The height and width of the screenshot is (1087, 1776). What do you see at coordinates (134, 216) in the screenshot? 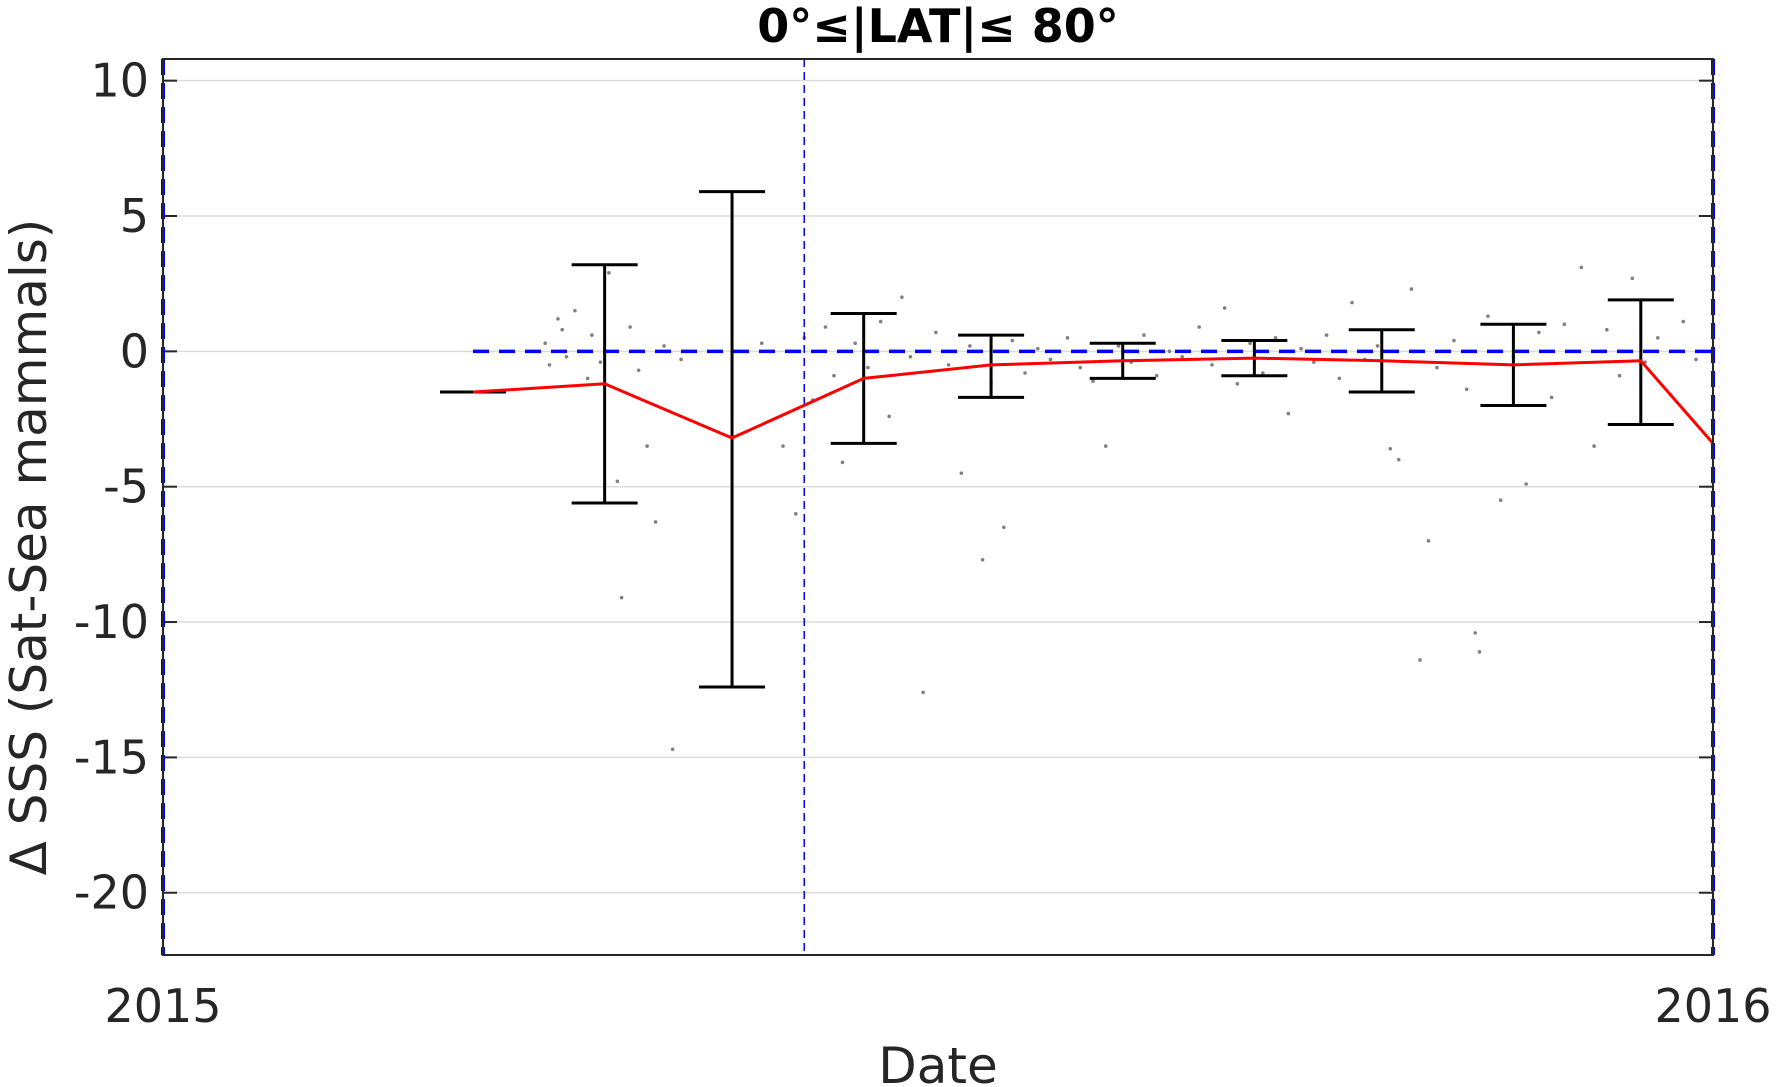
I see `y-tick-label: 5` at bounding box center [134, 216].